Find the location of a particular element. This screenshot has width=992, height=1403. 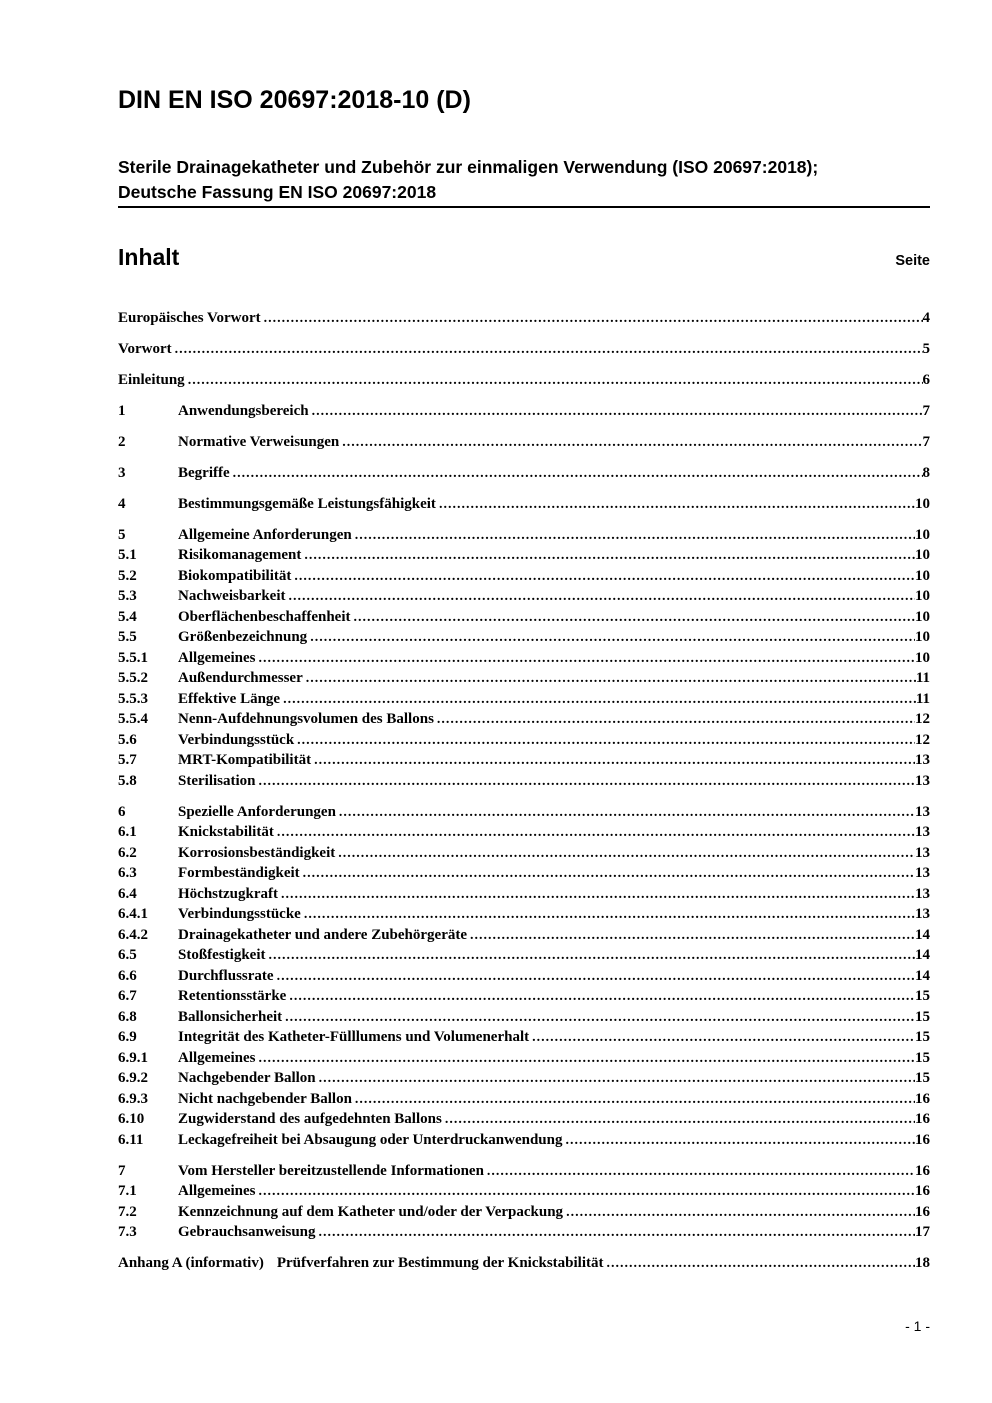

toc-entry-page: 17 is located at coordinates (922, 1232).